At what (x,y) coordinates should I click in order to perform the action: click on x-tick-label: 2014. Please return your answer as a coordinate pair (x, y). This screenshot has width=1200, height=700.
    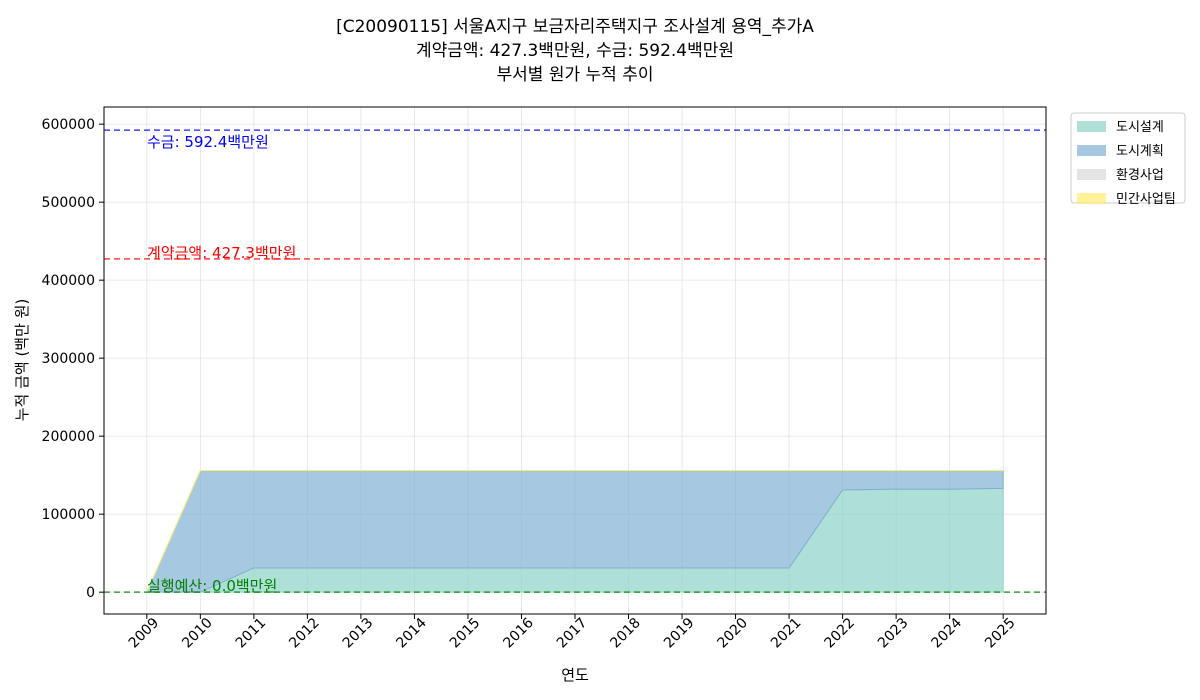
    Looking at the image, I should click on (411, 633).